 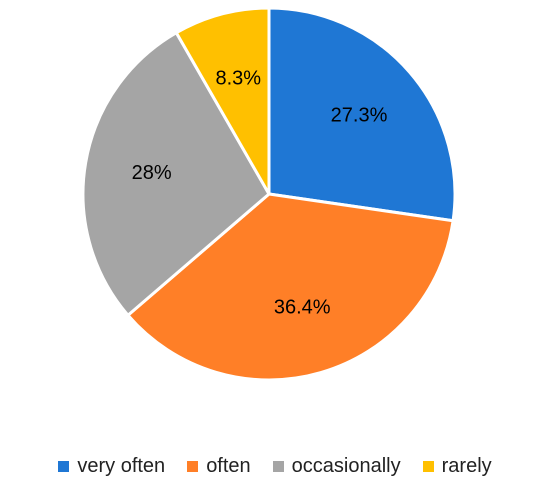 What do you see at coordinates (121, 466) in the screenshot?
I see `legend-label: very often` at bounding box center [121, 466].